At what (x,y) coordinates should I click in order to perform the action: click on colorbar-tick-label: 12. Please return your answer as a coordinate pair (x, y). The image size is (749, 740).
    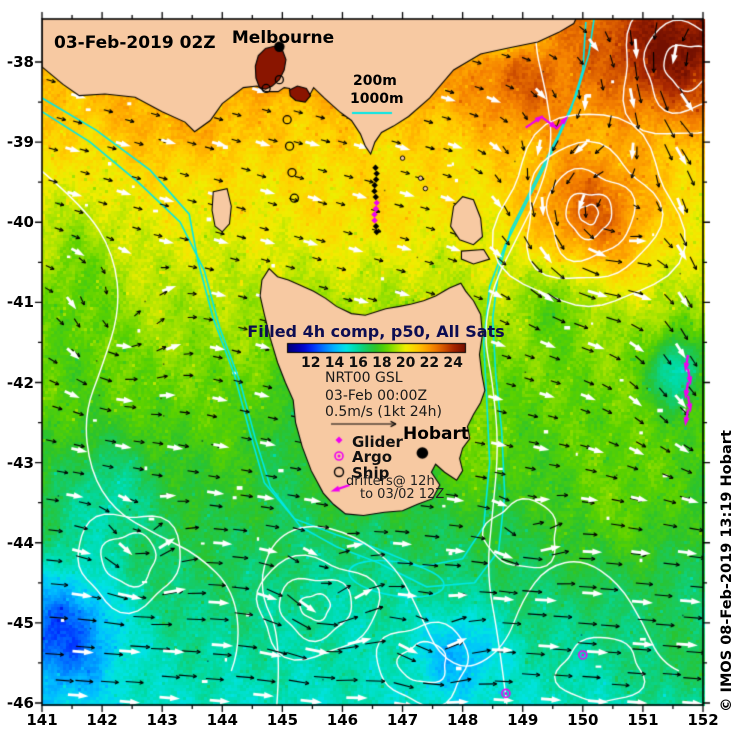
    Looking at the image, I should click on (310, 363).